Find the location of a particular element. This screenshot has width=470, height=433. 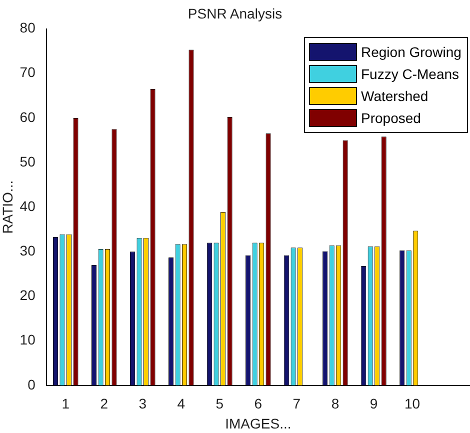

legend-label: Proposed is located at coordinates (391, 118).